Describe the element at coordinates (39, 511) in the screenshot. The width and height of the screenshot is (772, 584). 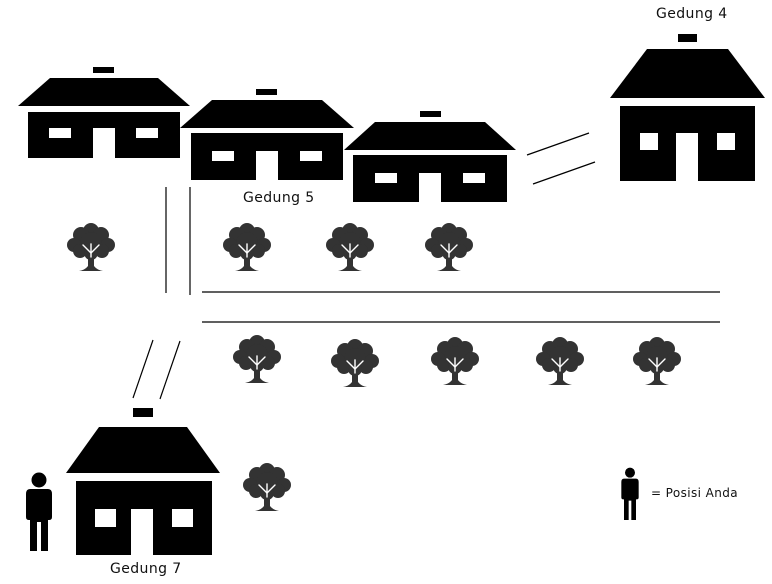
I see `person-icon` at that location.